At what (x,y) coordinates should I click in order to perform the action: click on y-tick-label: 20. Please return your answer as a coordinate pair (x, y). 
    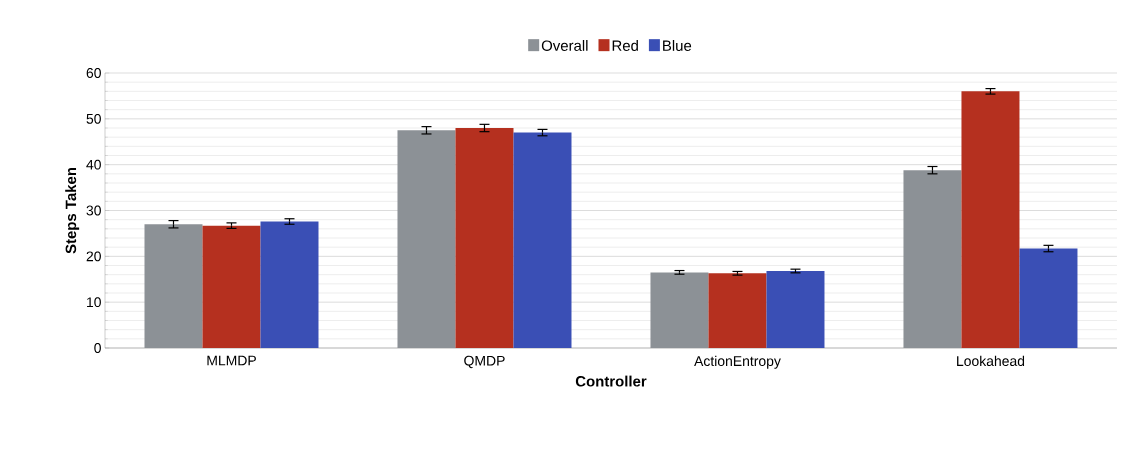
    Looking at the image, I should click on (93, 256).